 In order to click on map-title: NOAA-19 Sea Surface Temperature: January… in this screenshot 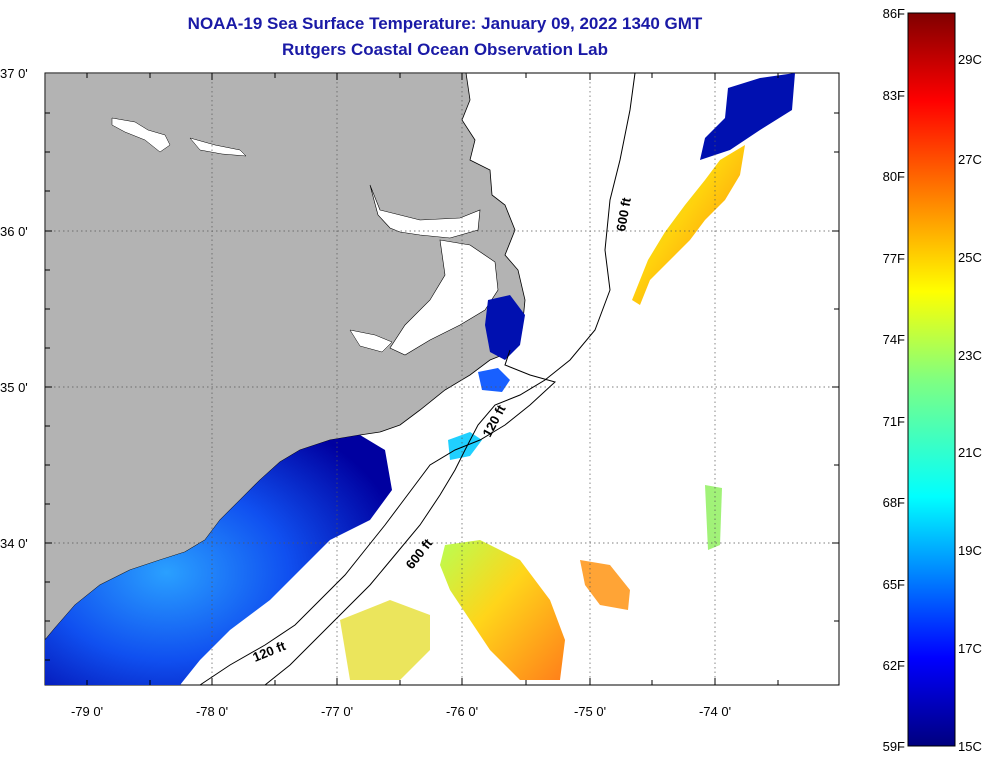, I will do `click(445, 23)`.